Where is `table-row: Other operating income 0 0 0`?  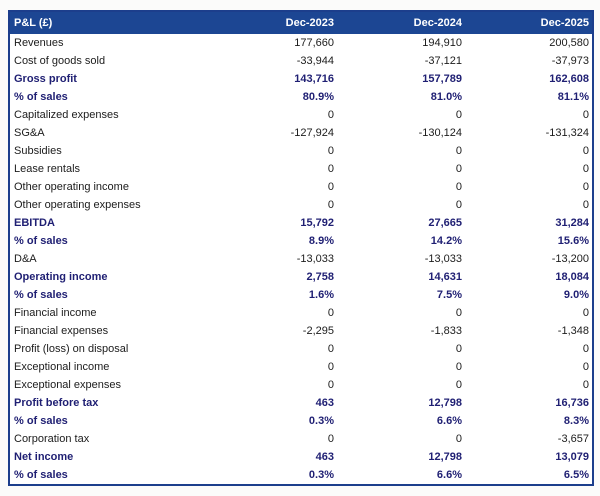
table-row: Other operating income 0 0 0 is located at coordinates (301, 187).